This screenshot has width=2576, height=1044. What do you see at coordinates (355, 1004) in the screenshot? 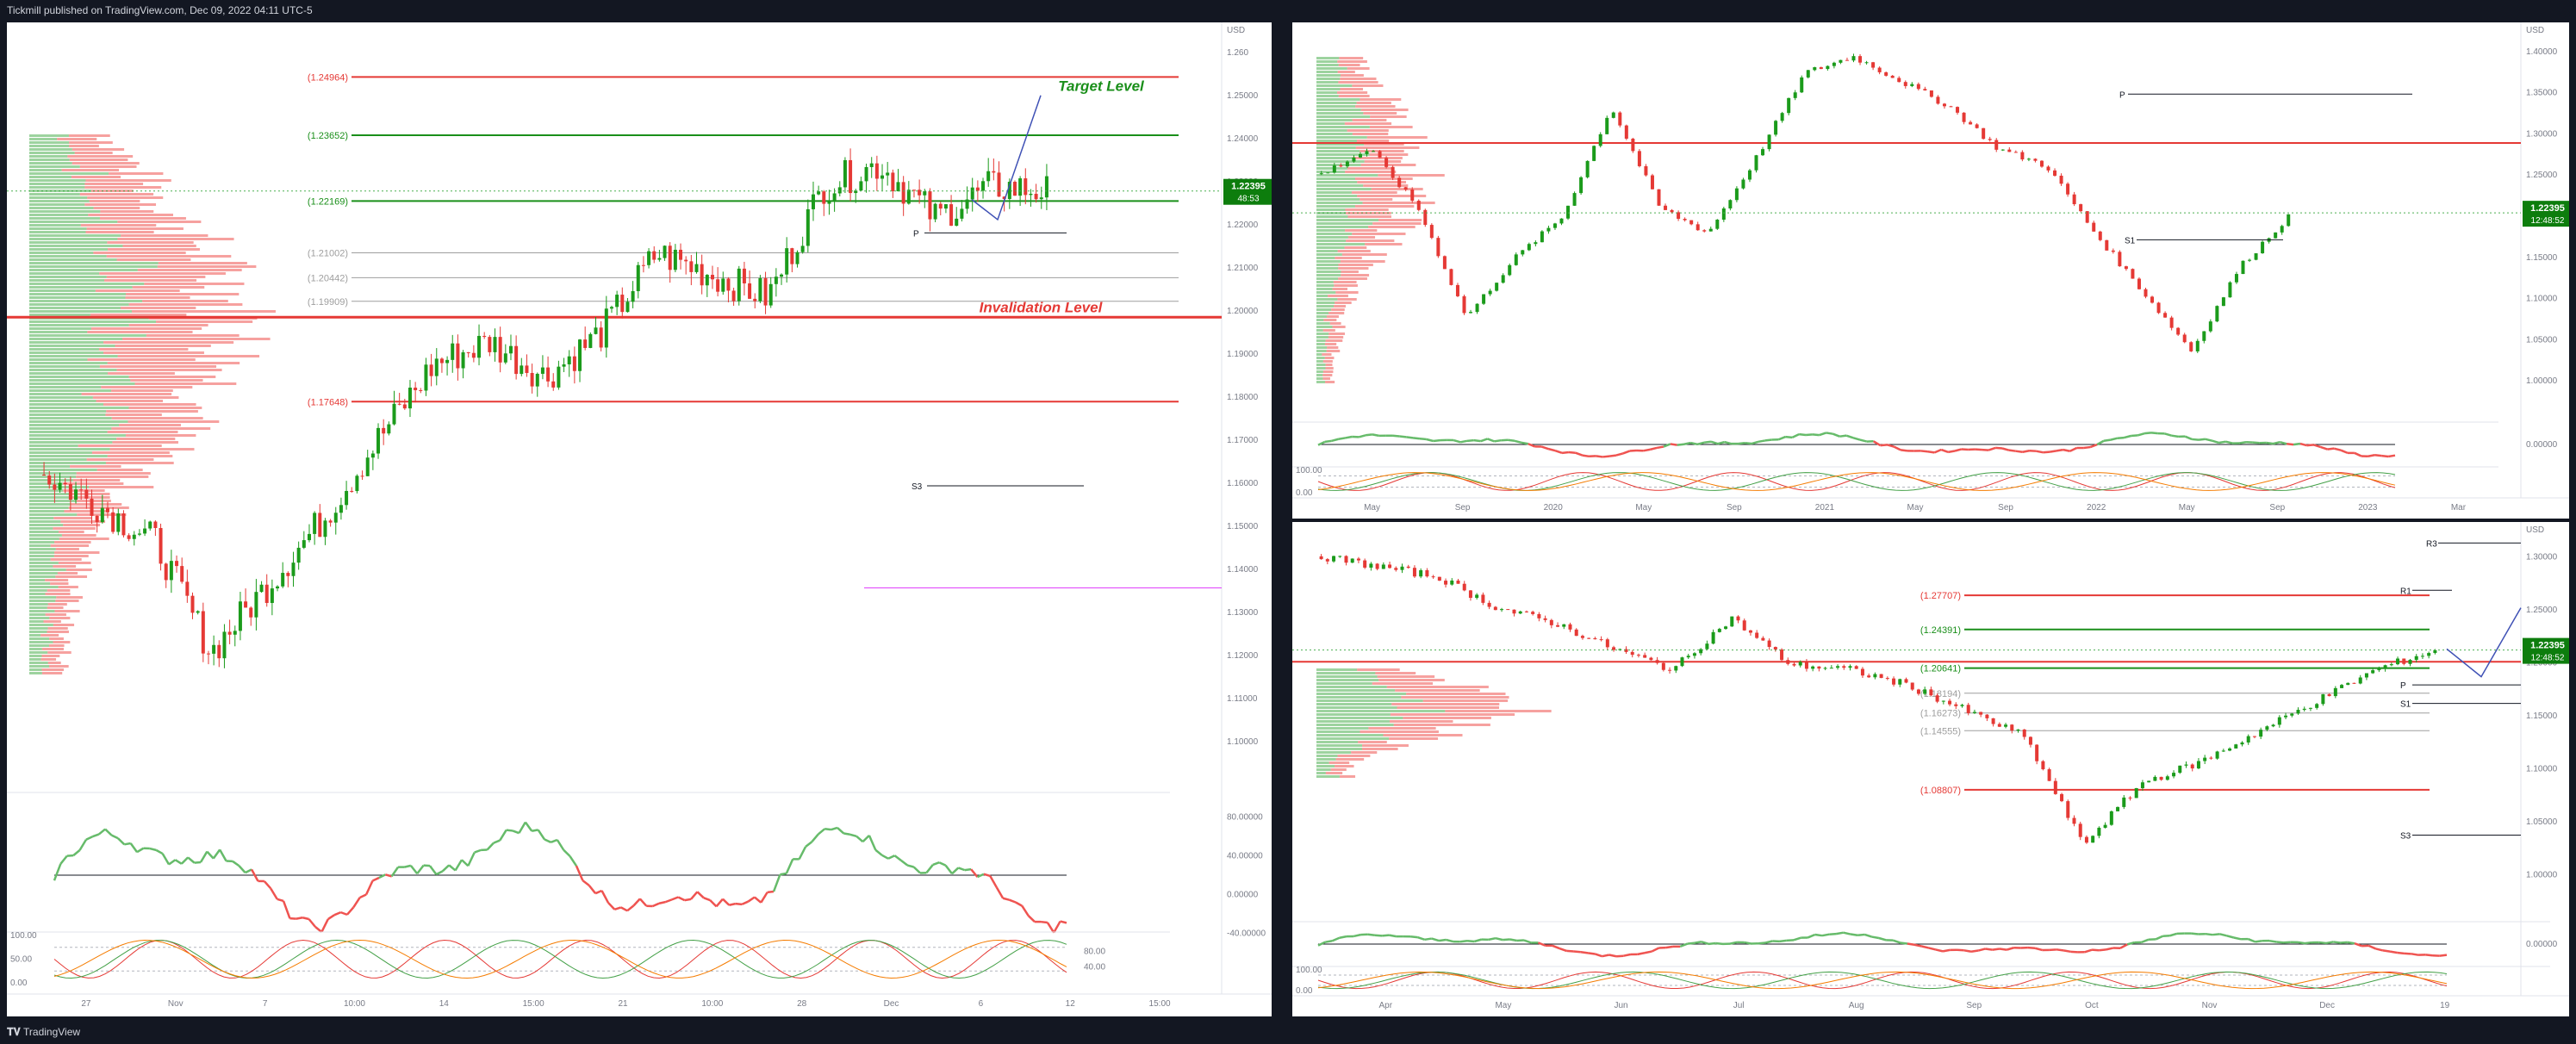
I see `x-tick-label: 10:00` at bounding box center [355, 1004].